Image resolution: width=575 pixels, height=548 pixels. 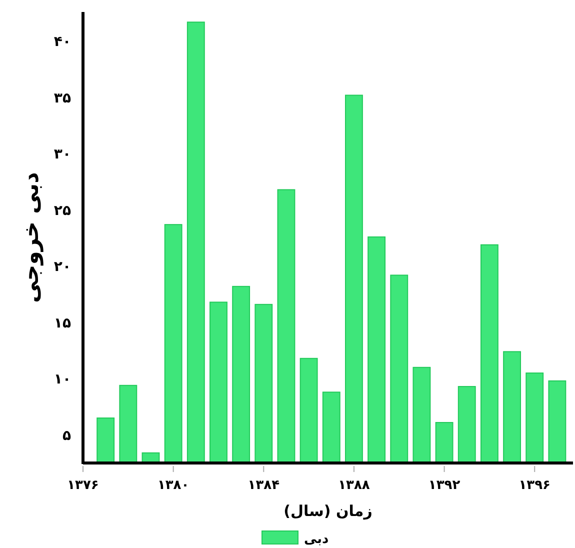 I want to click on x-tick-label: ۱۳۸۰, so click(x=173, y=485).